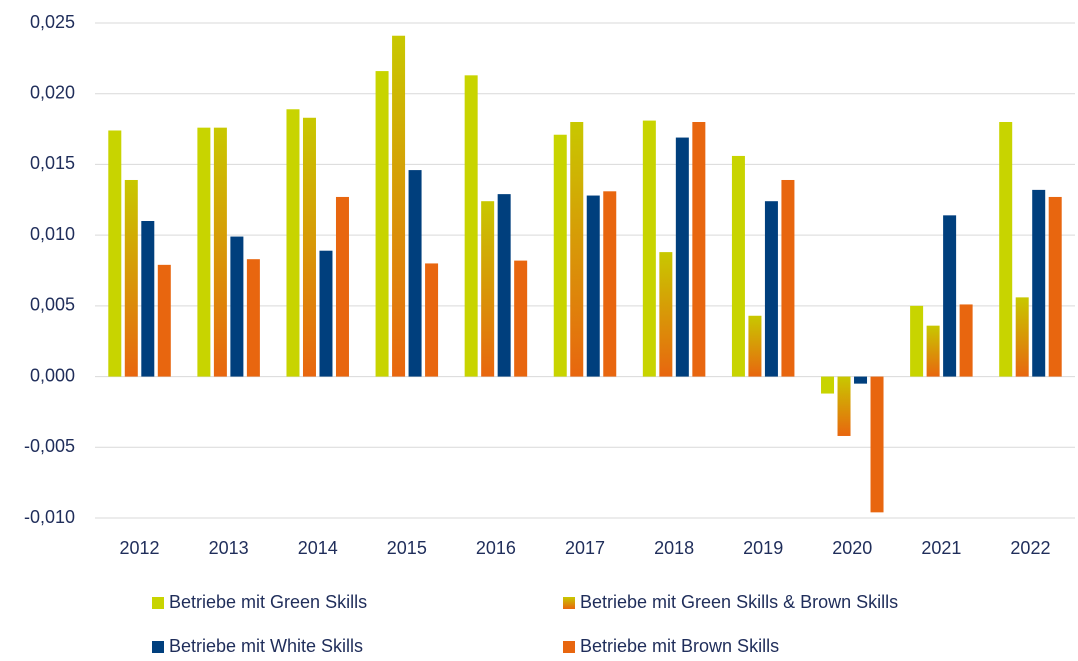 This screenshot has height=661, width=1078. What do you see at coordinates (407, 548) in the screenshot?
I see `x-tick-label: 2015` at bounding box center [407, 548].